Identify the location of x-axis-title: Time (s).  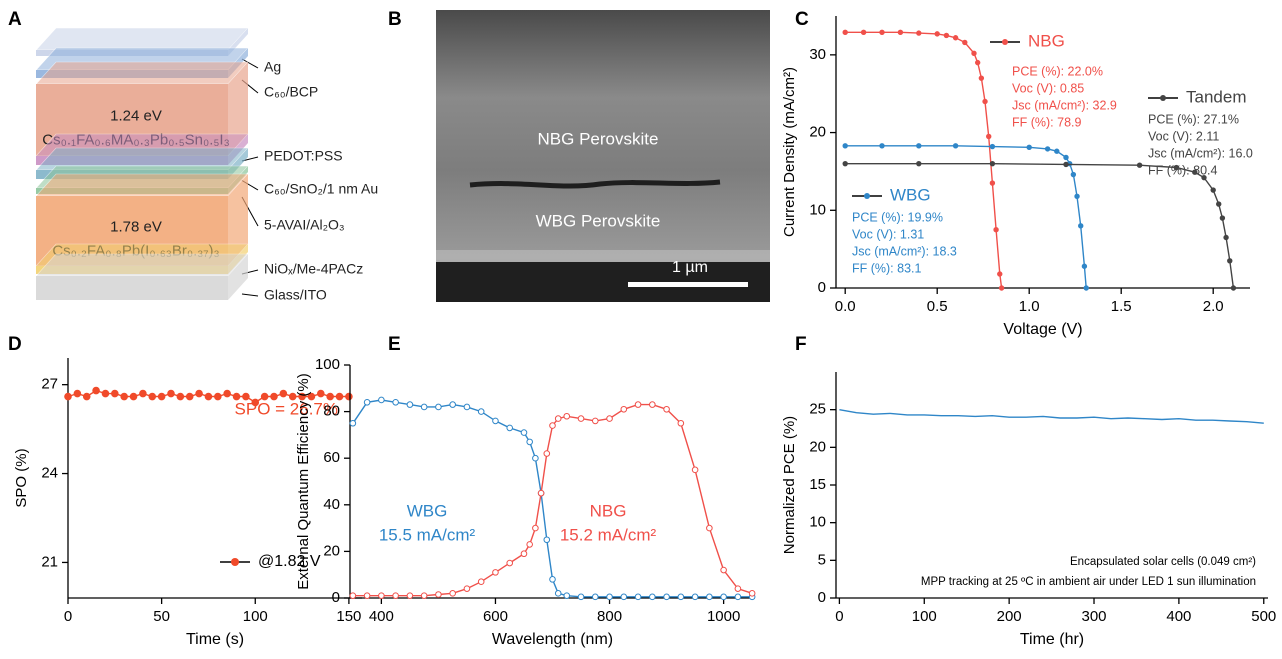
(215, 639).